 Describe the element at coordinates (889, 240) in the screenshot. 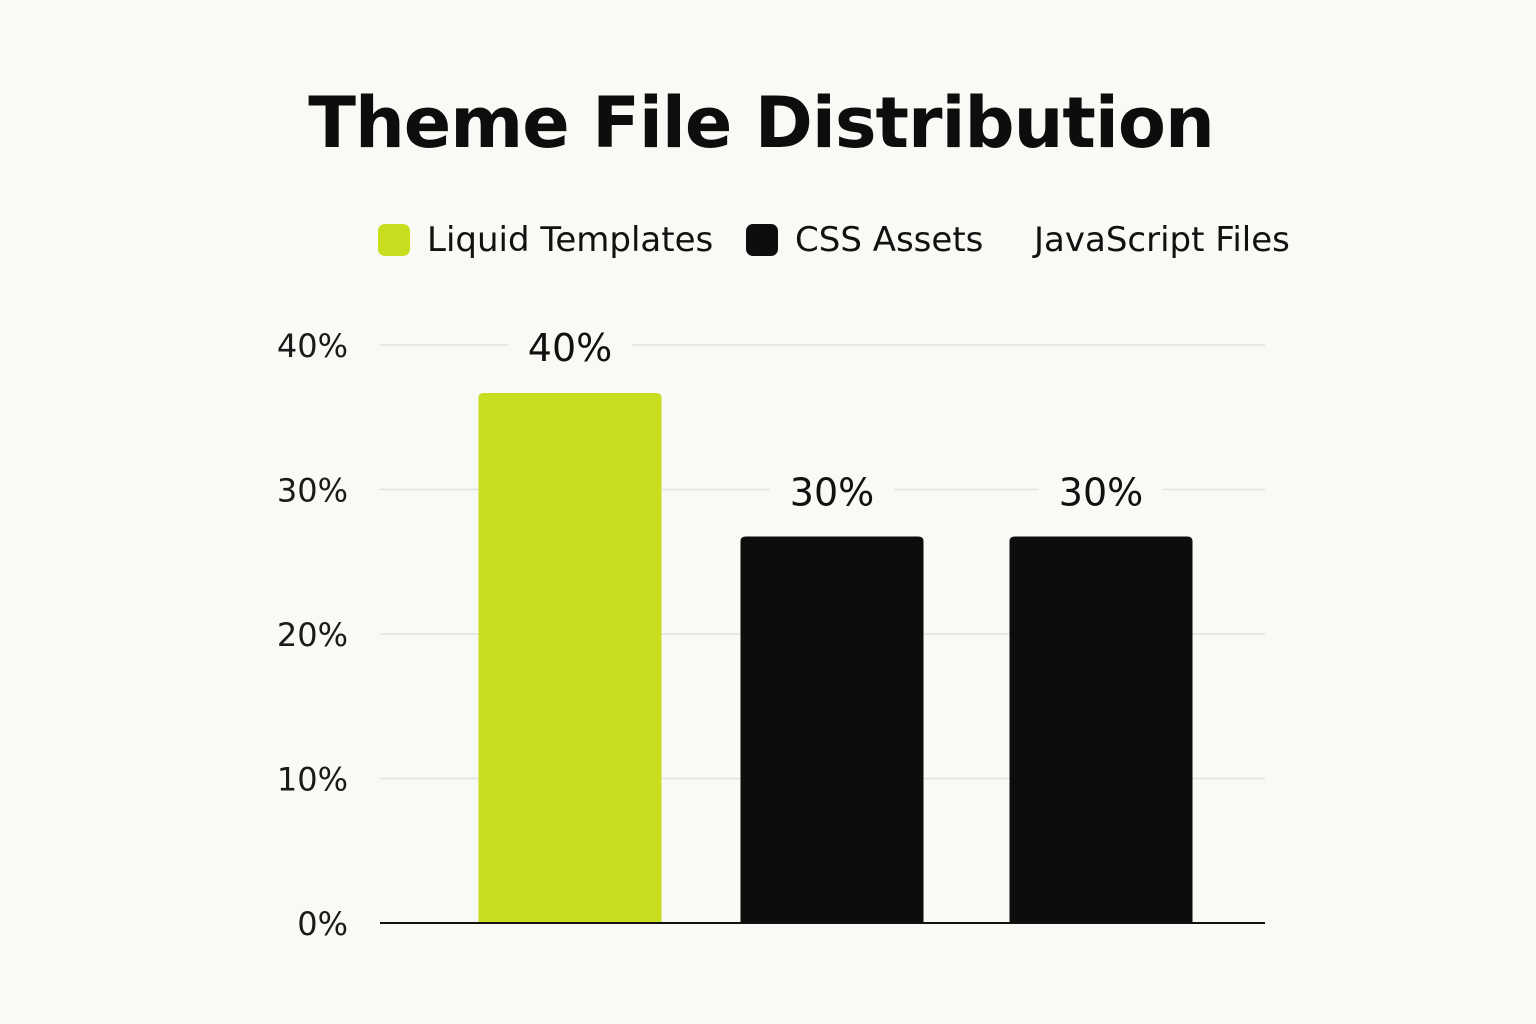

I see `legend-label-css-assets: CSS Assets` at that location.